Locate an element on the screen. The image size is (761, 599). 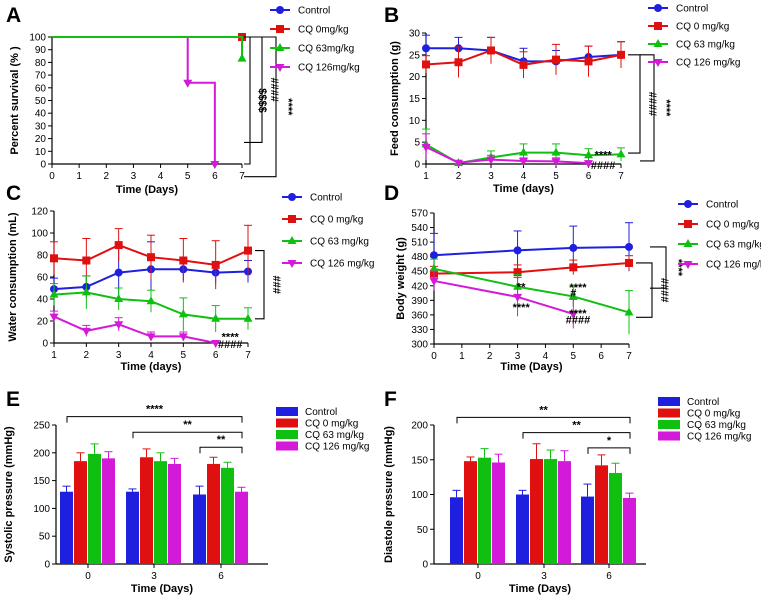
y-tick-label: 10 is located at coordinates (41, 152).